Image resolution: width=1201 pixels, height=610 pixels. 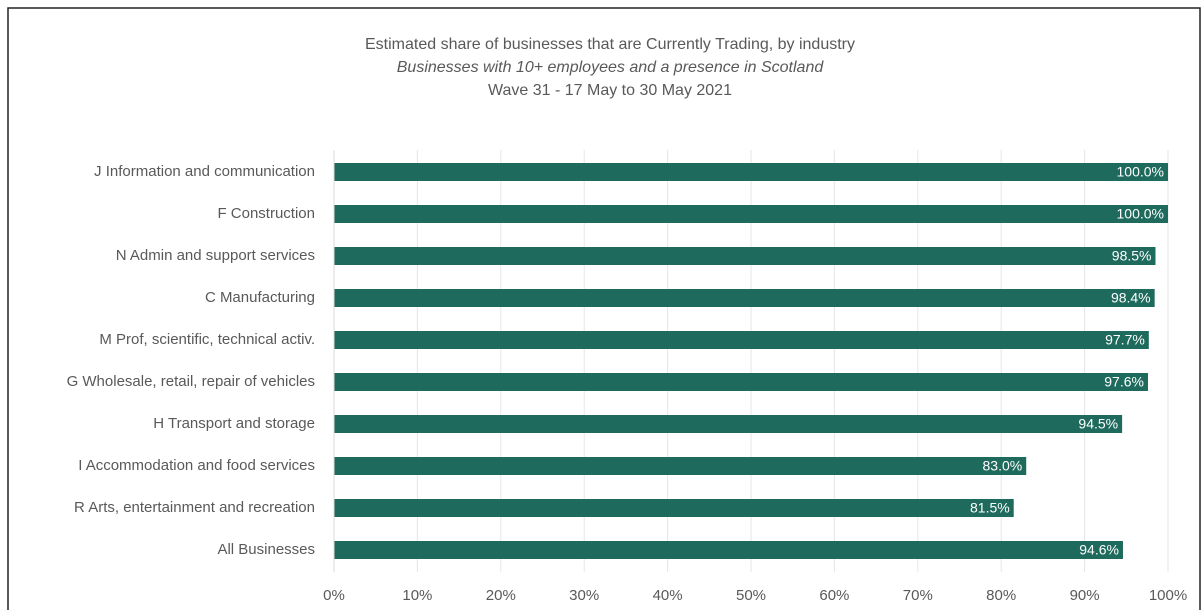 What do you see at coordinates (1132, 256) in the screenshot?
I see `value-label: 98.5%` at bounding box center [1132, 256].